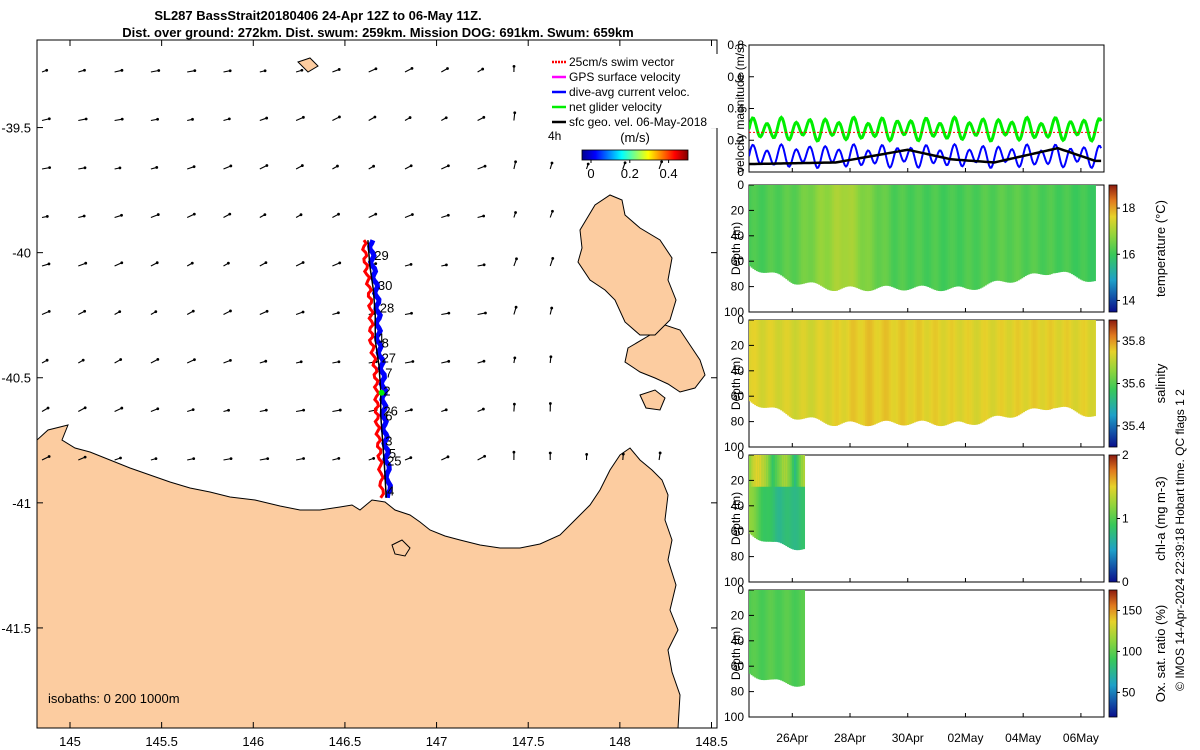 The width and height of the screenshot is (1200, 750). I want to click on day-label: 27, so click(389, 358).